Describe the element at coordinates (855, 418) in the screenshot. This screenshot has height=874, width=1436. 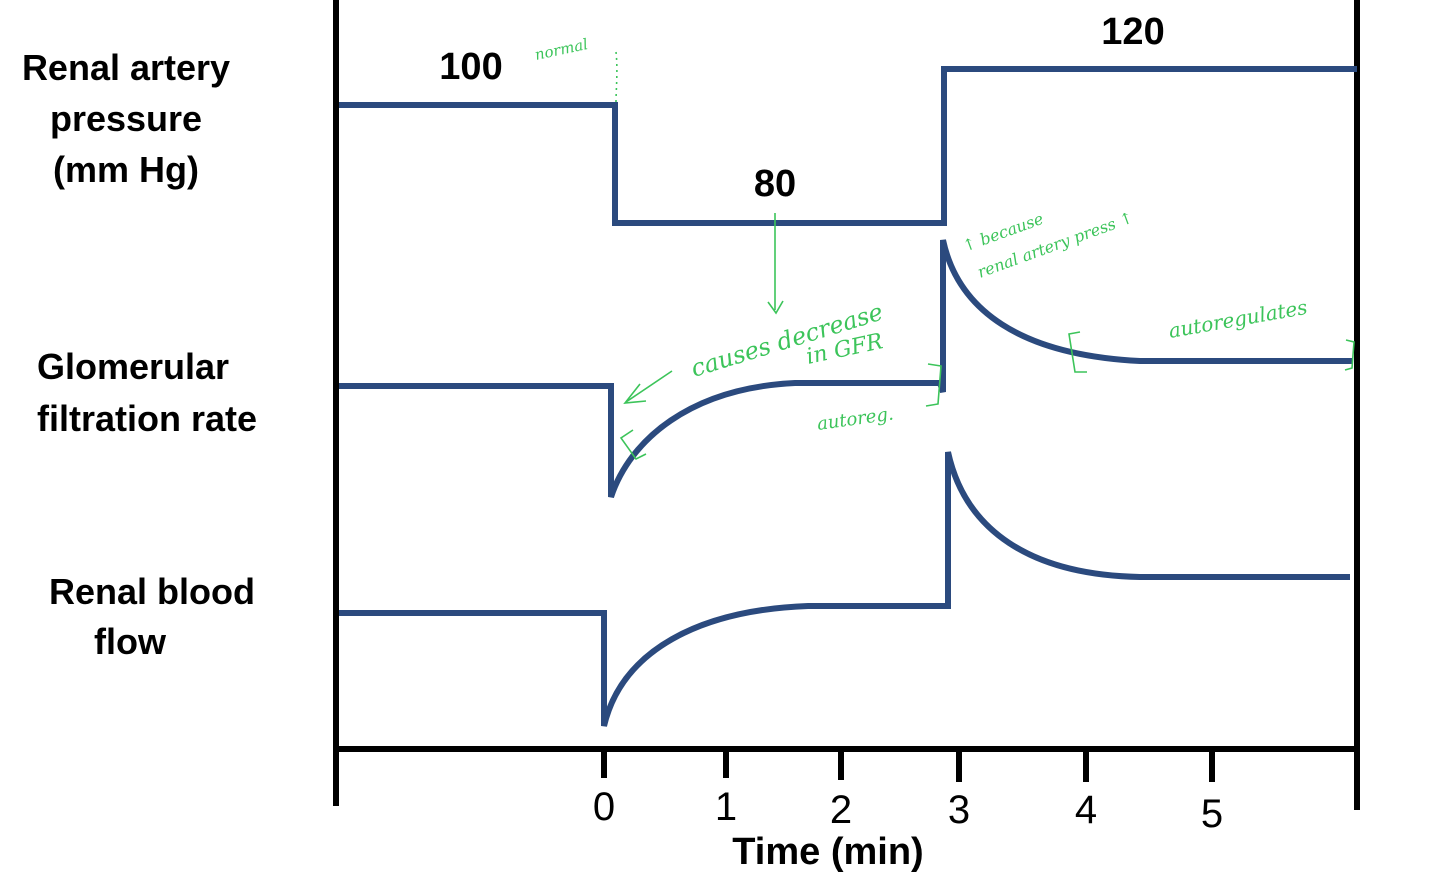
I see `annotation-autoreg-short: autoreg.` at that location.